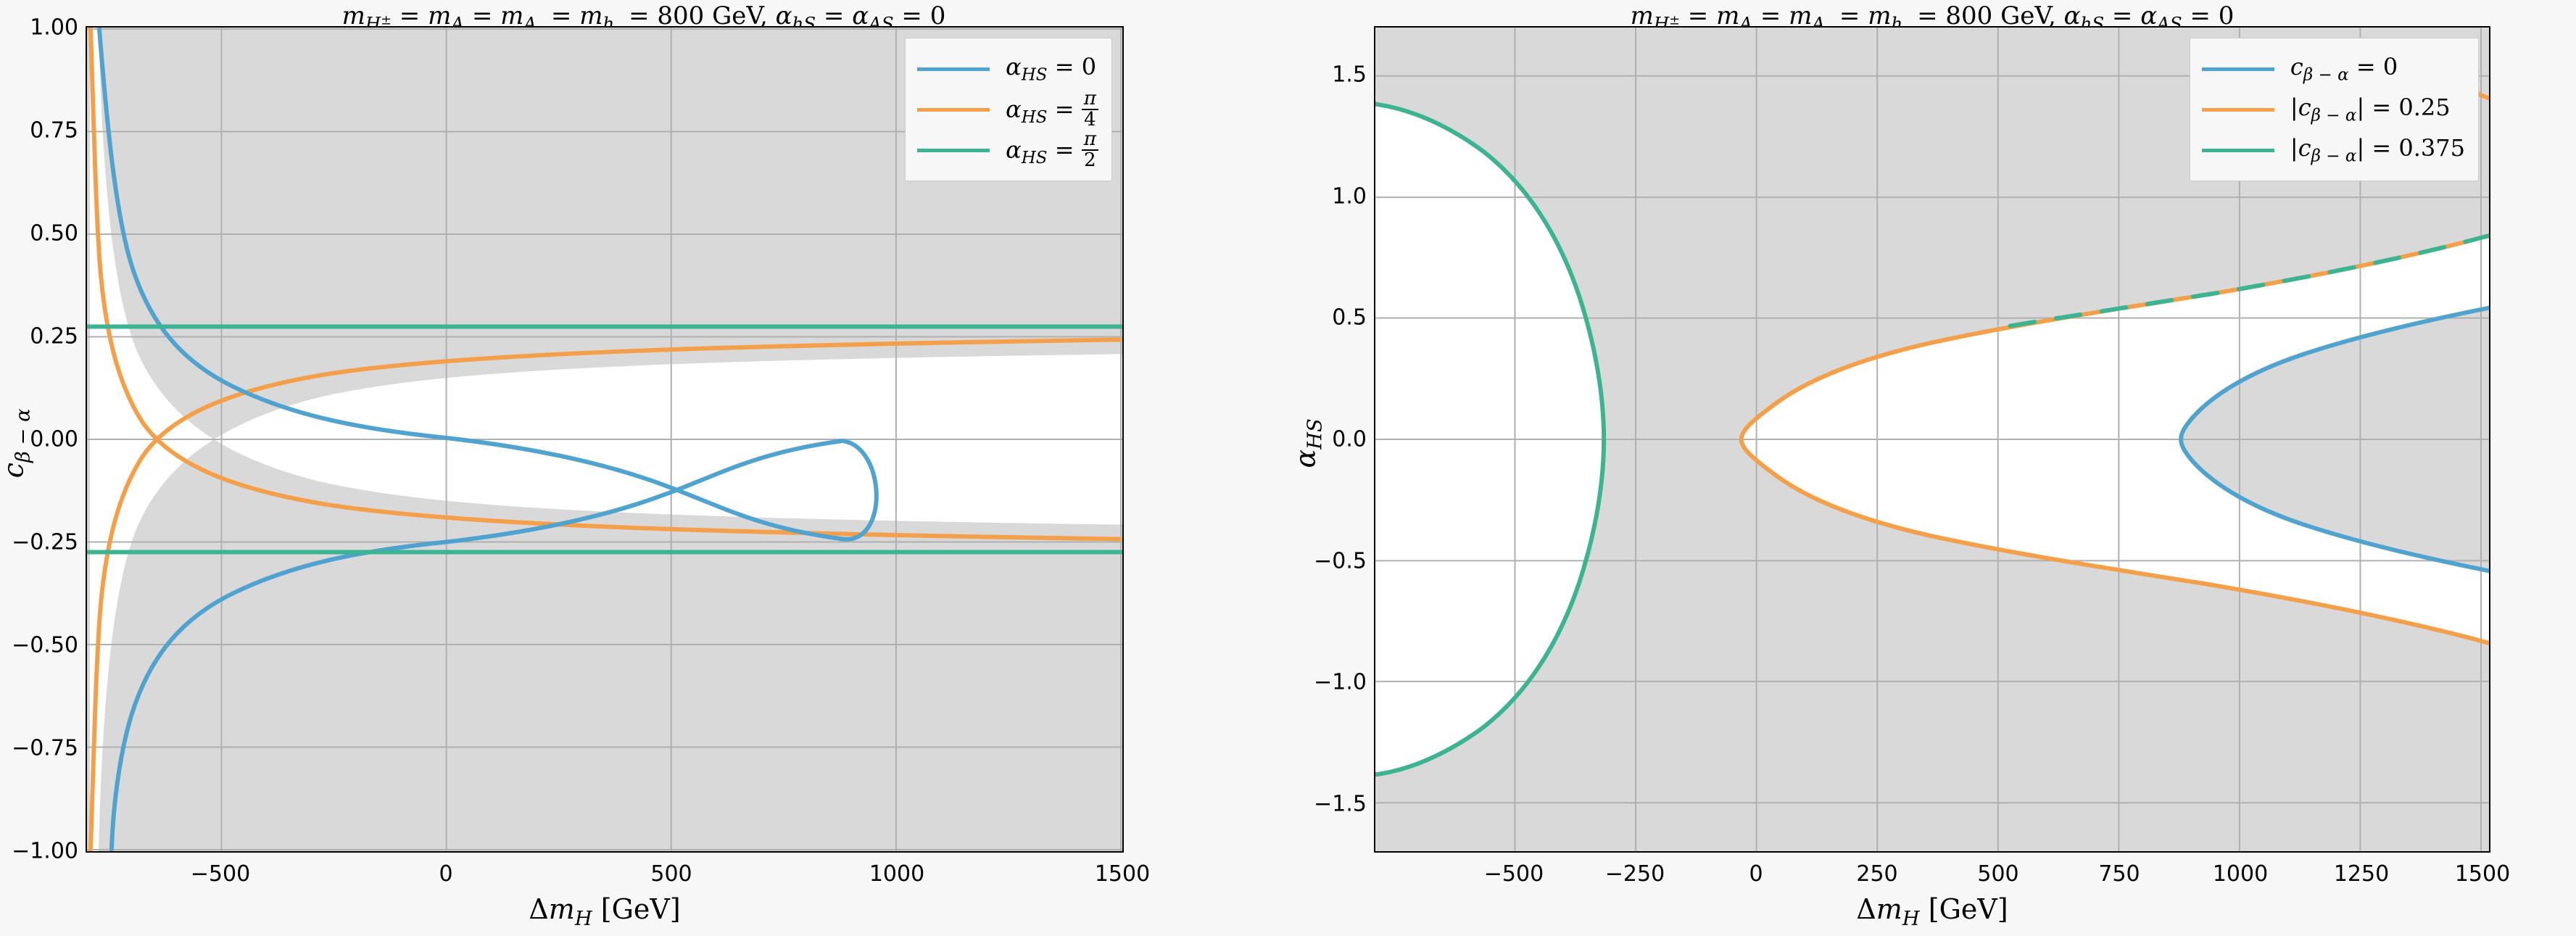  What do you see at coordinates (221, 874) in the screenshot?
I see `left-xtick-neg500: −500` at bounding box center [221, 874].